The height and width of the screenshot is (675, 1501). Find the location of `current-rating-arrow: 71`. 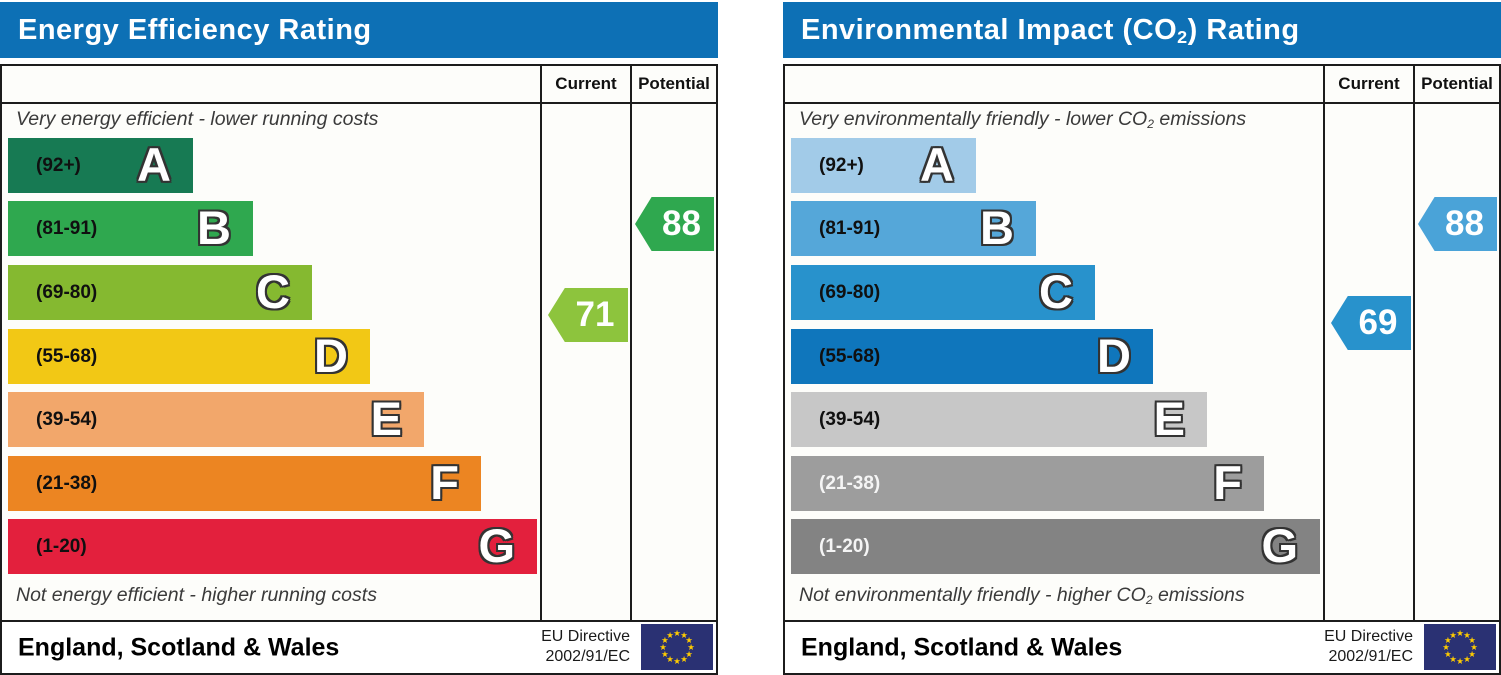

current-rating-arrow: 71 is located at coordinates (588, 315).